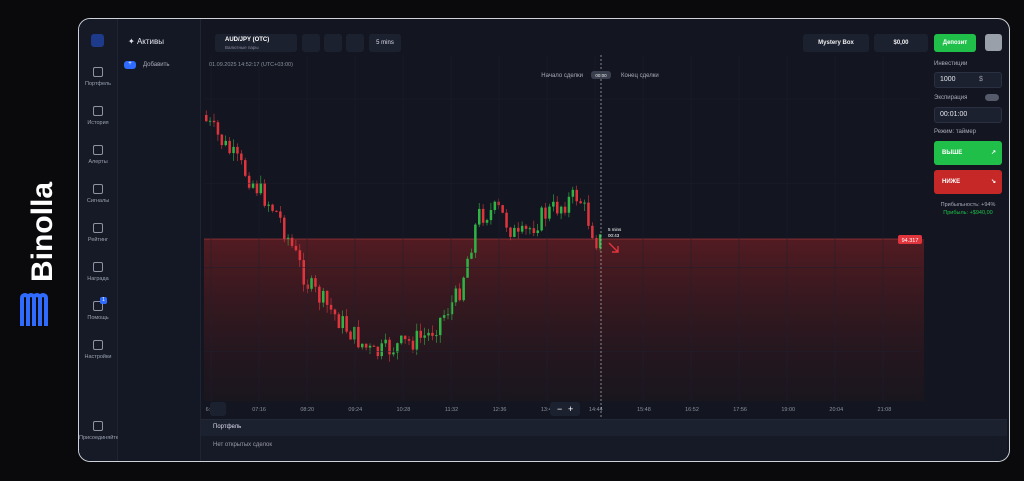  I want to click on investment-input: 1000 $, so click(968, 80).